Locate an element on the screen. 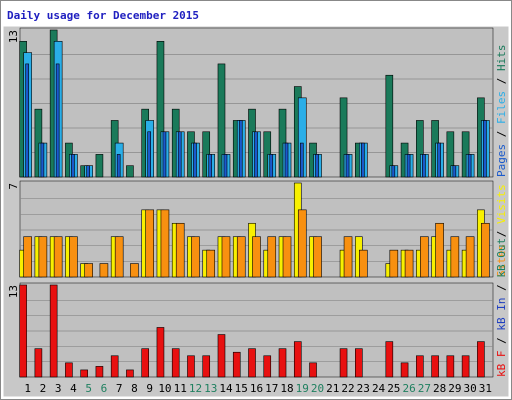  x-tick-label: 18 is located at coordinates (286, 388).